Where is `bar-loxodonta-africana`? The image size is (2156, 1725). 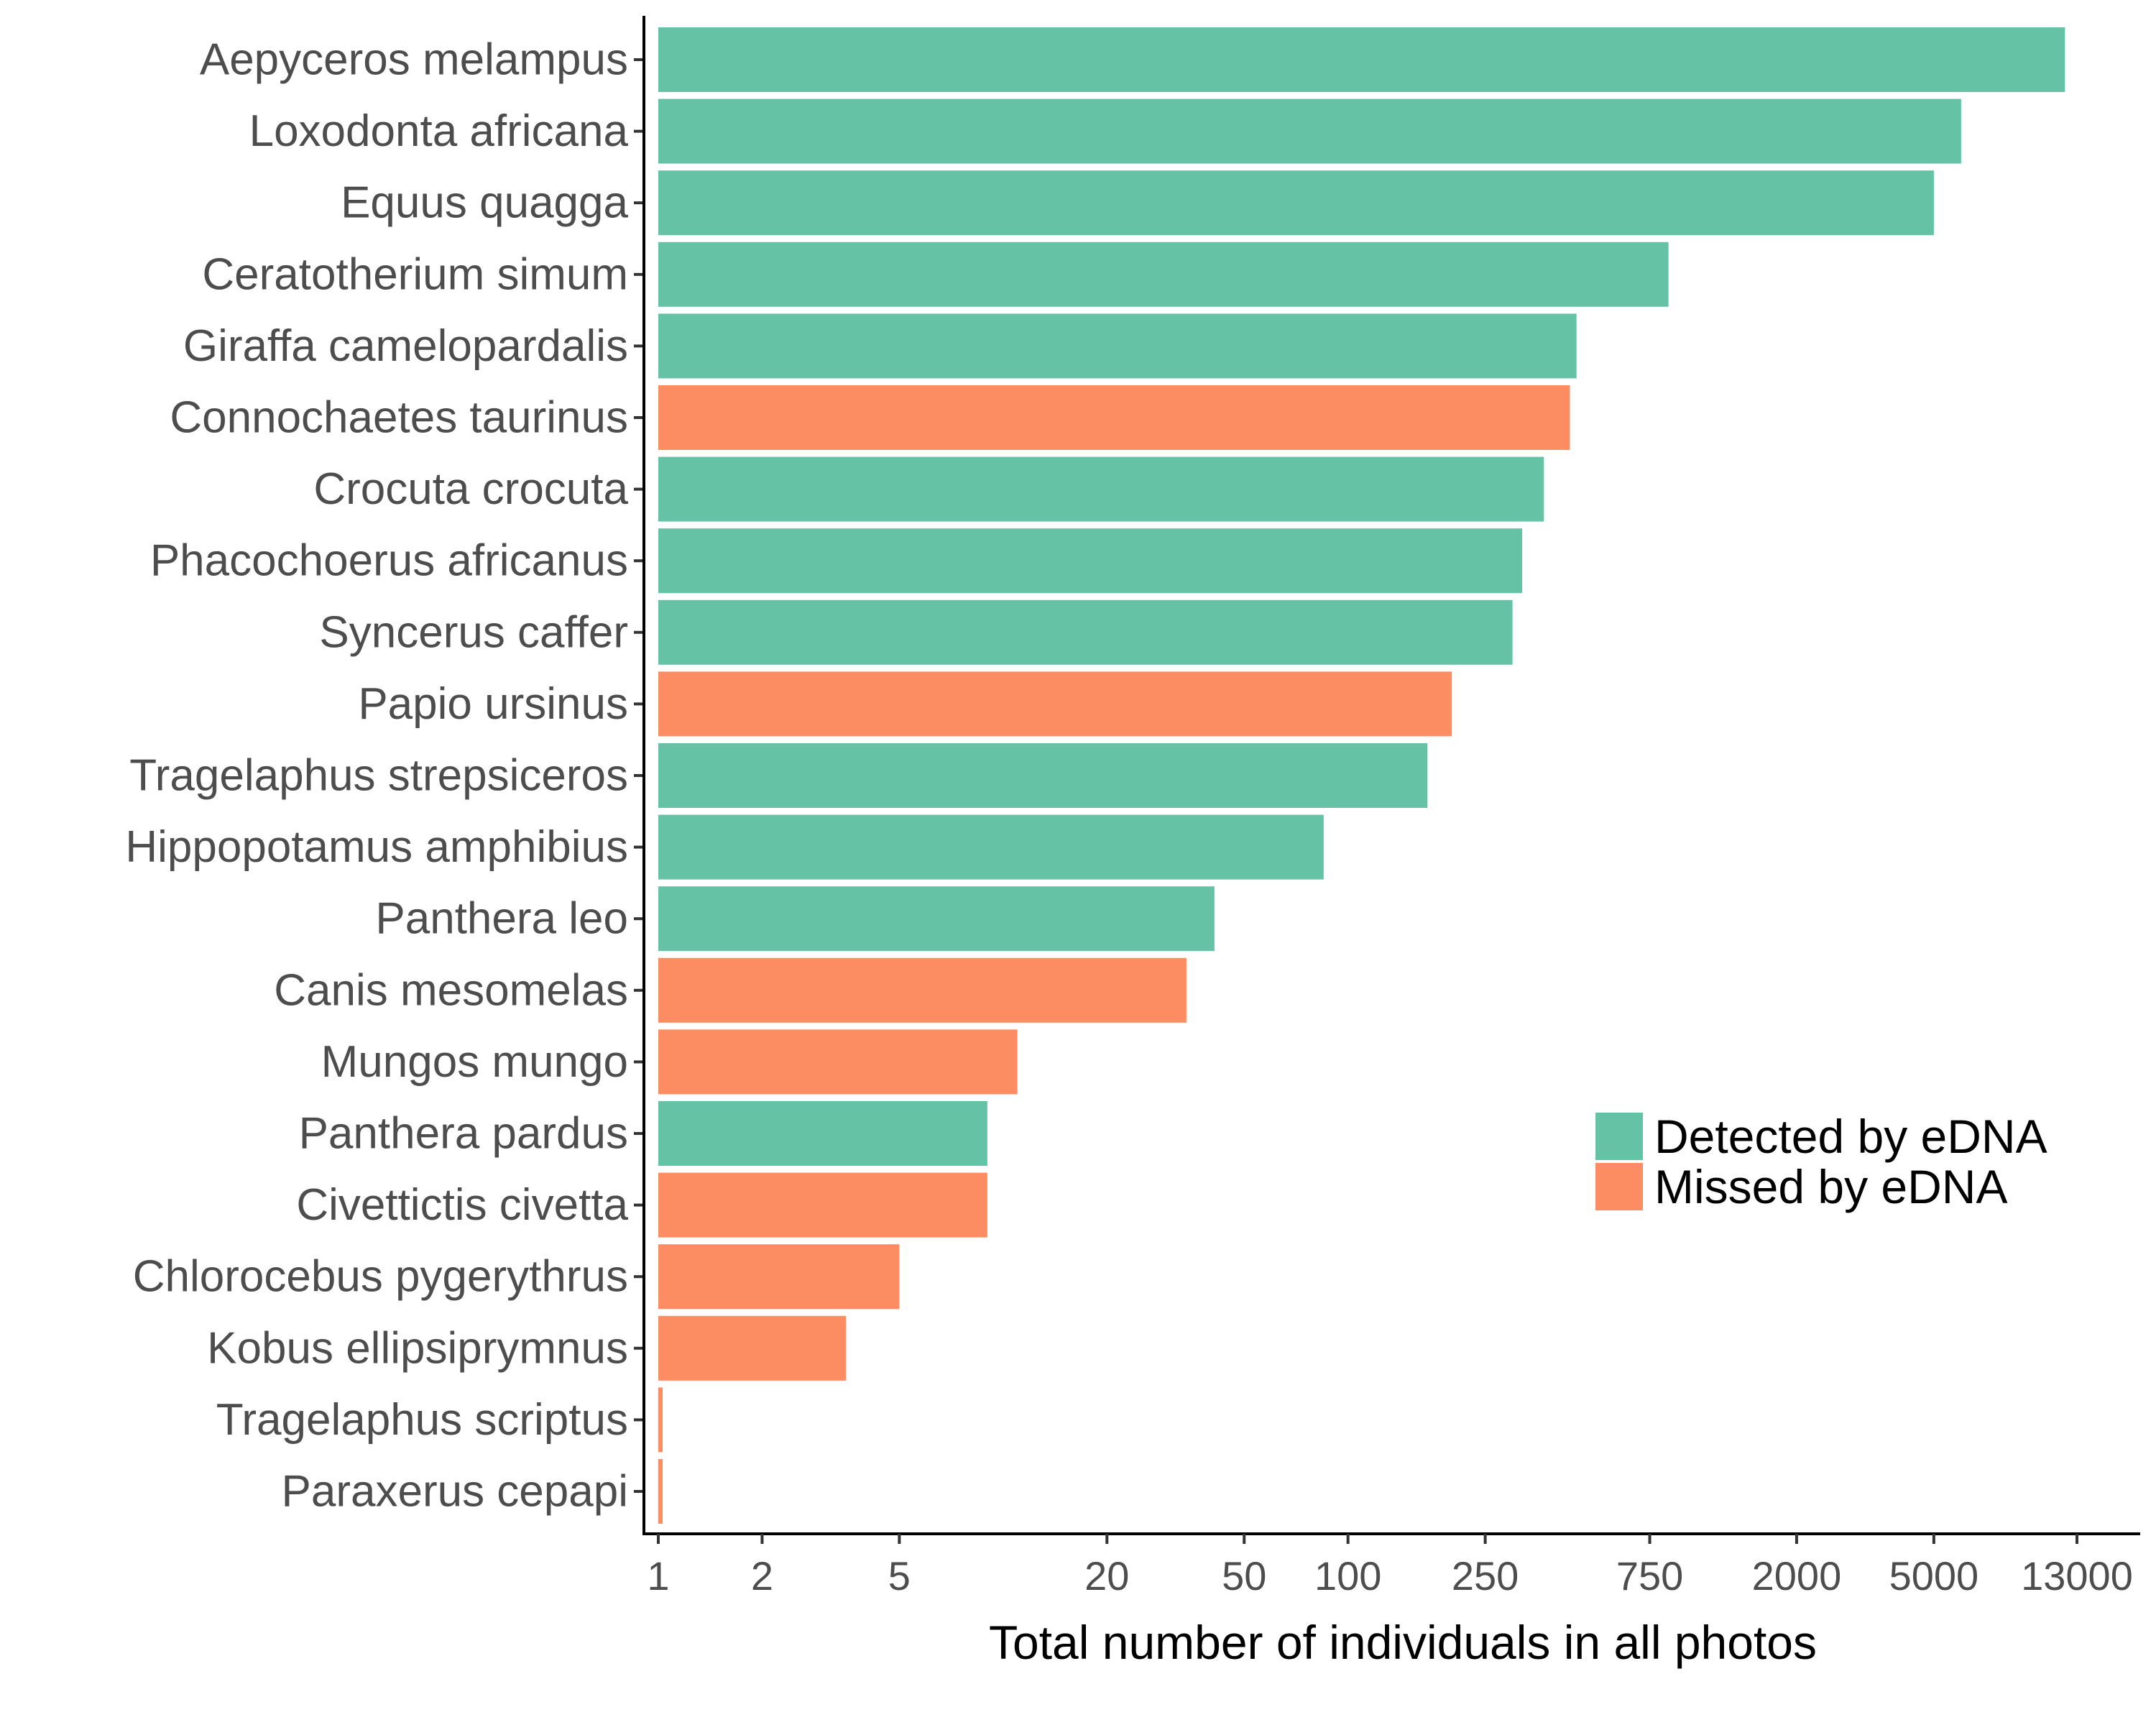
bar-loxodonta-africana is located at coordinates (1309, 131).